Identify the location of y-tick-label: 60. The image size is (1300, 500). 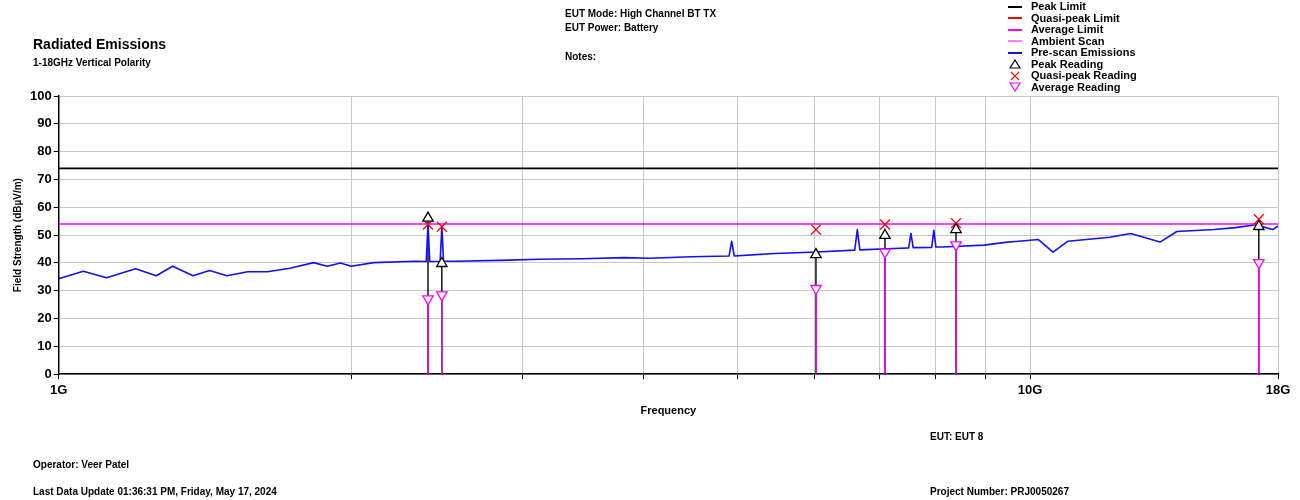
(44, 206).